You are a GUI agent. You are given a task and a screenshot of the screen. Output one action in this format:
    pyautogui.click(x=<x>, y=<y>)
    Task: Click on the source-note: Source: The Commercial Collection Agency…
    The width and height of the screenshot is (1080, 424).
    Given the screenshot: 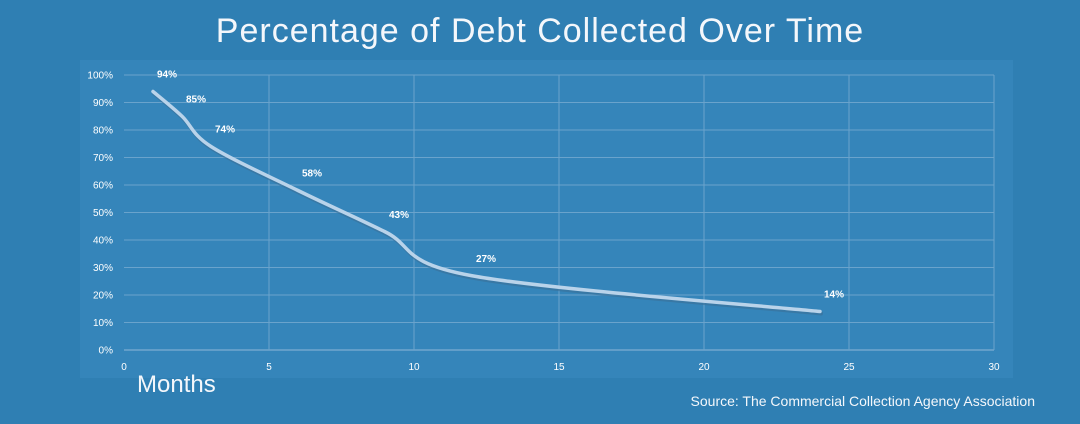 What is the action you would take?
    pyautogui.click(x=862, y=401)
    